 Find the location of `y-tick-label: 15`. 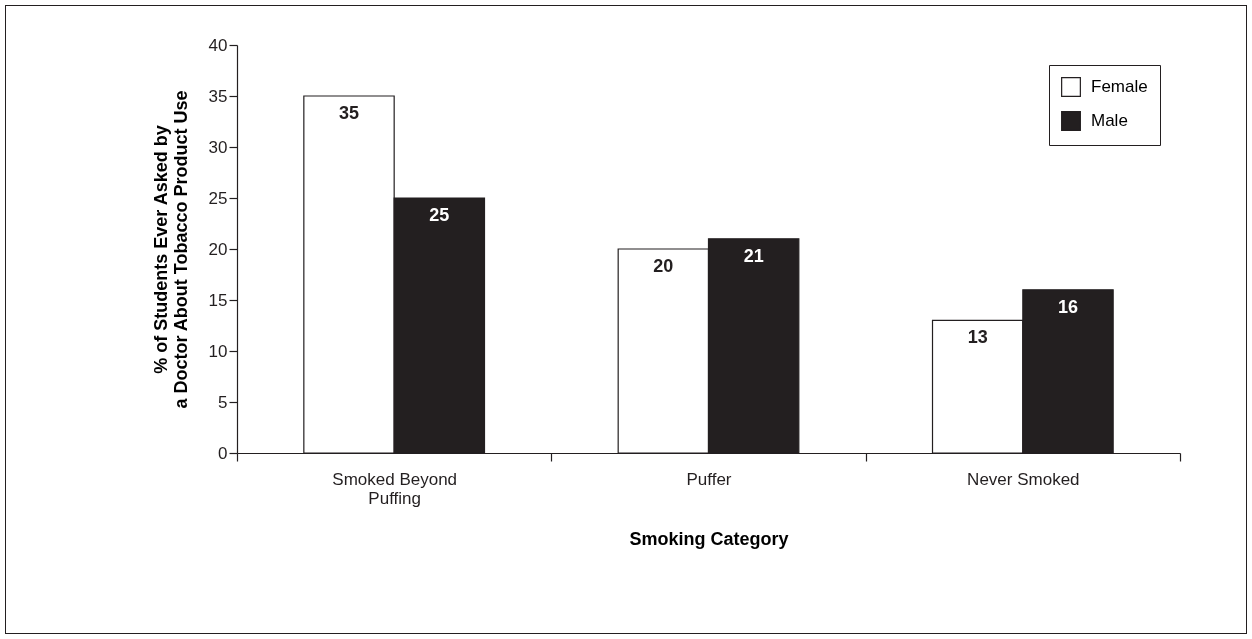

y-tick-label: 15 is located at coordinates (218, 300).